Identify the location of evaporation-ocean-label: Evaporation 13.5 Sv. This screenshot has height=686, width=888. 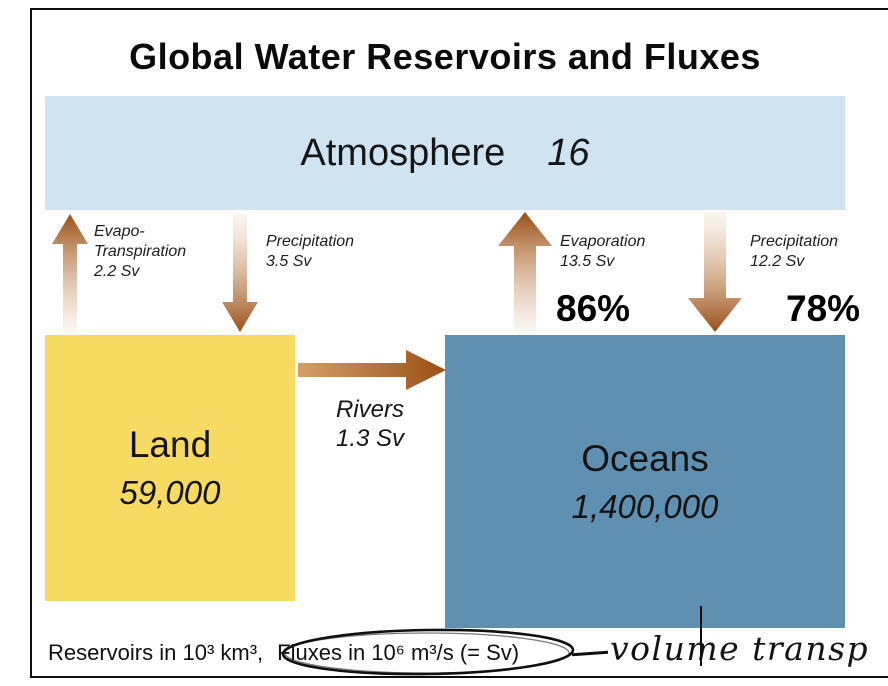
(603, 251).